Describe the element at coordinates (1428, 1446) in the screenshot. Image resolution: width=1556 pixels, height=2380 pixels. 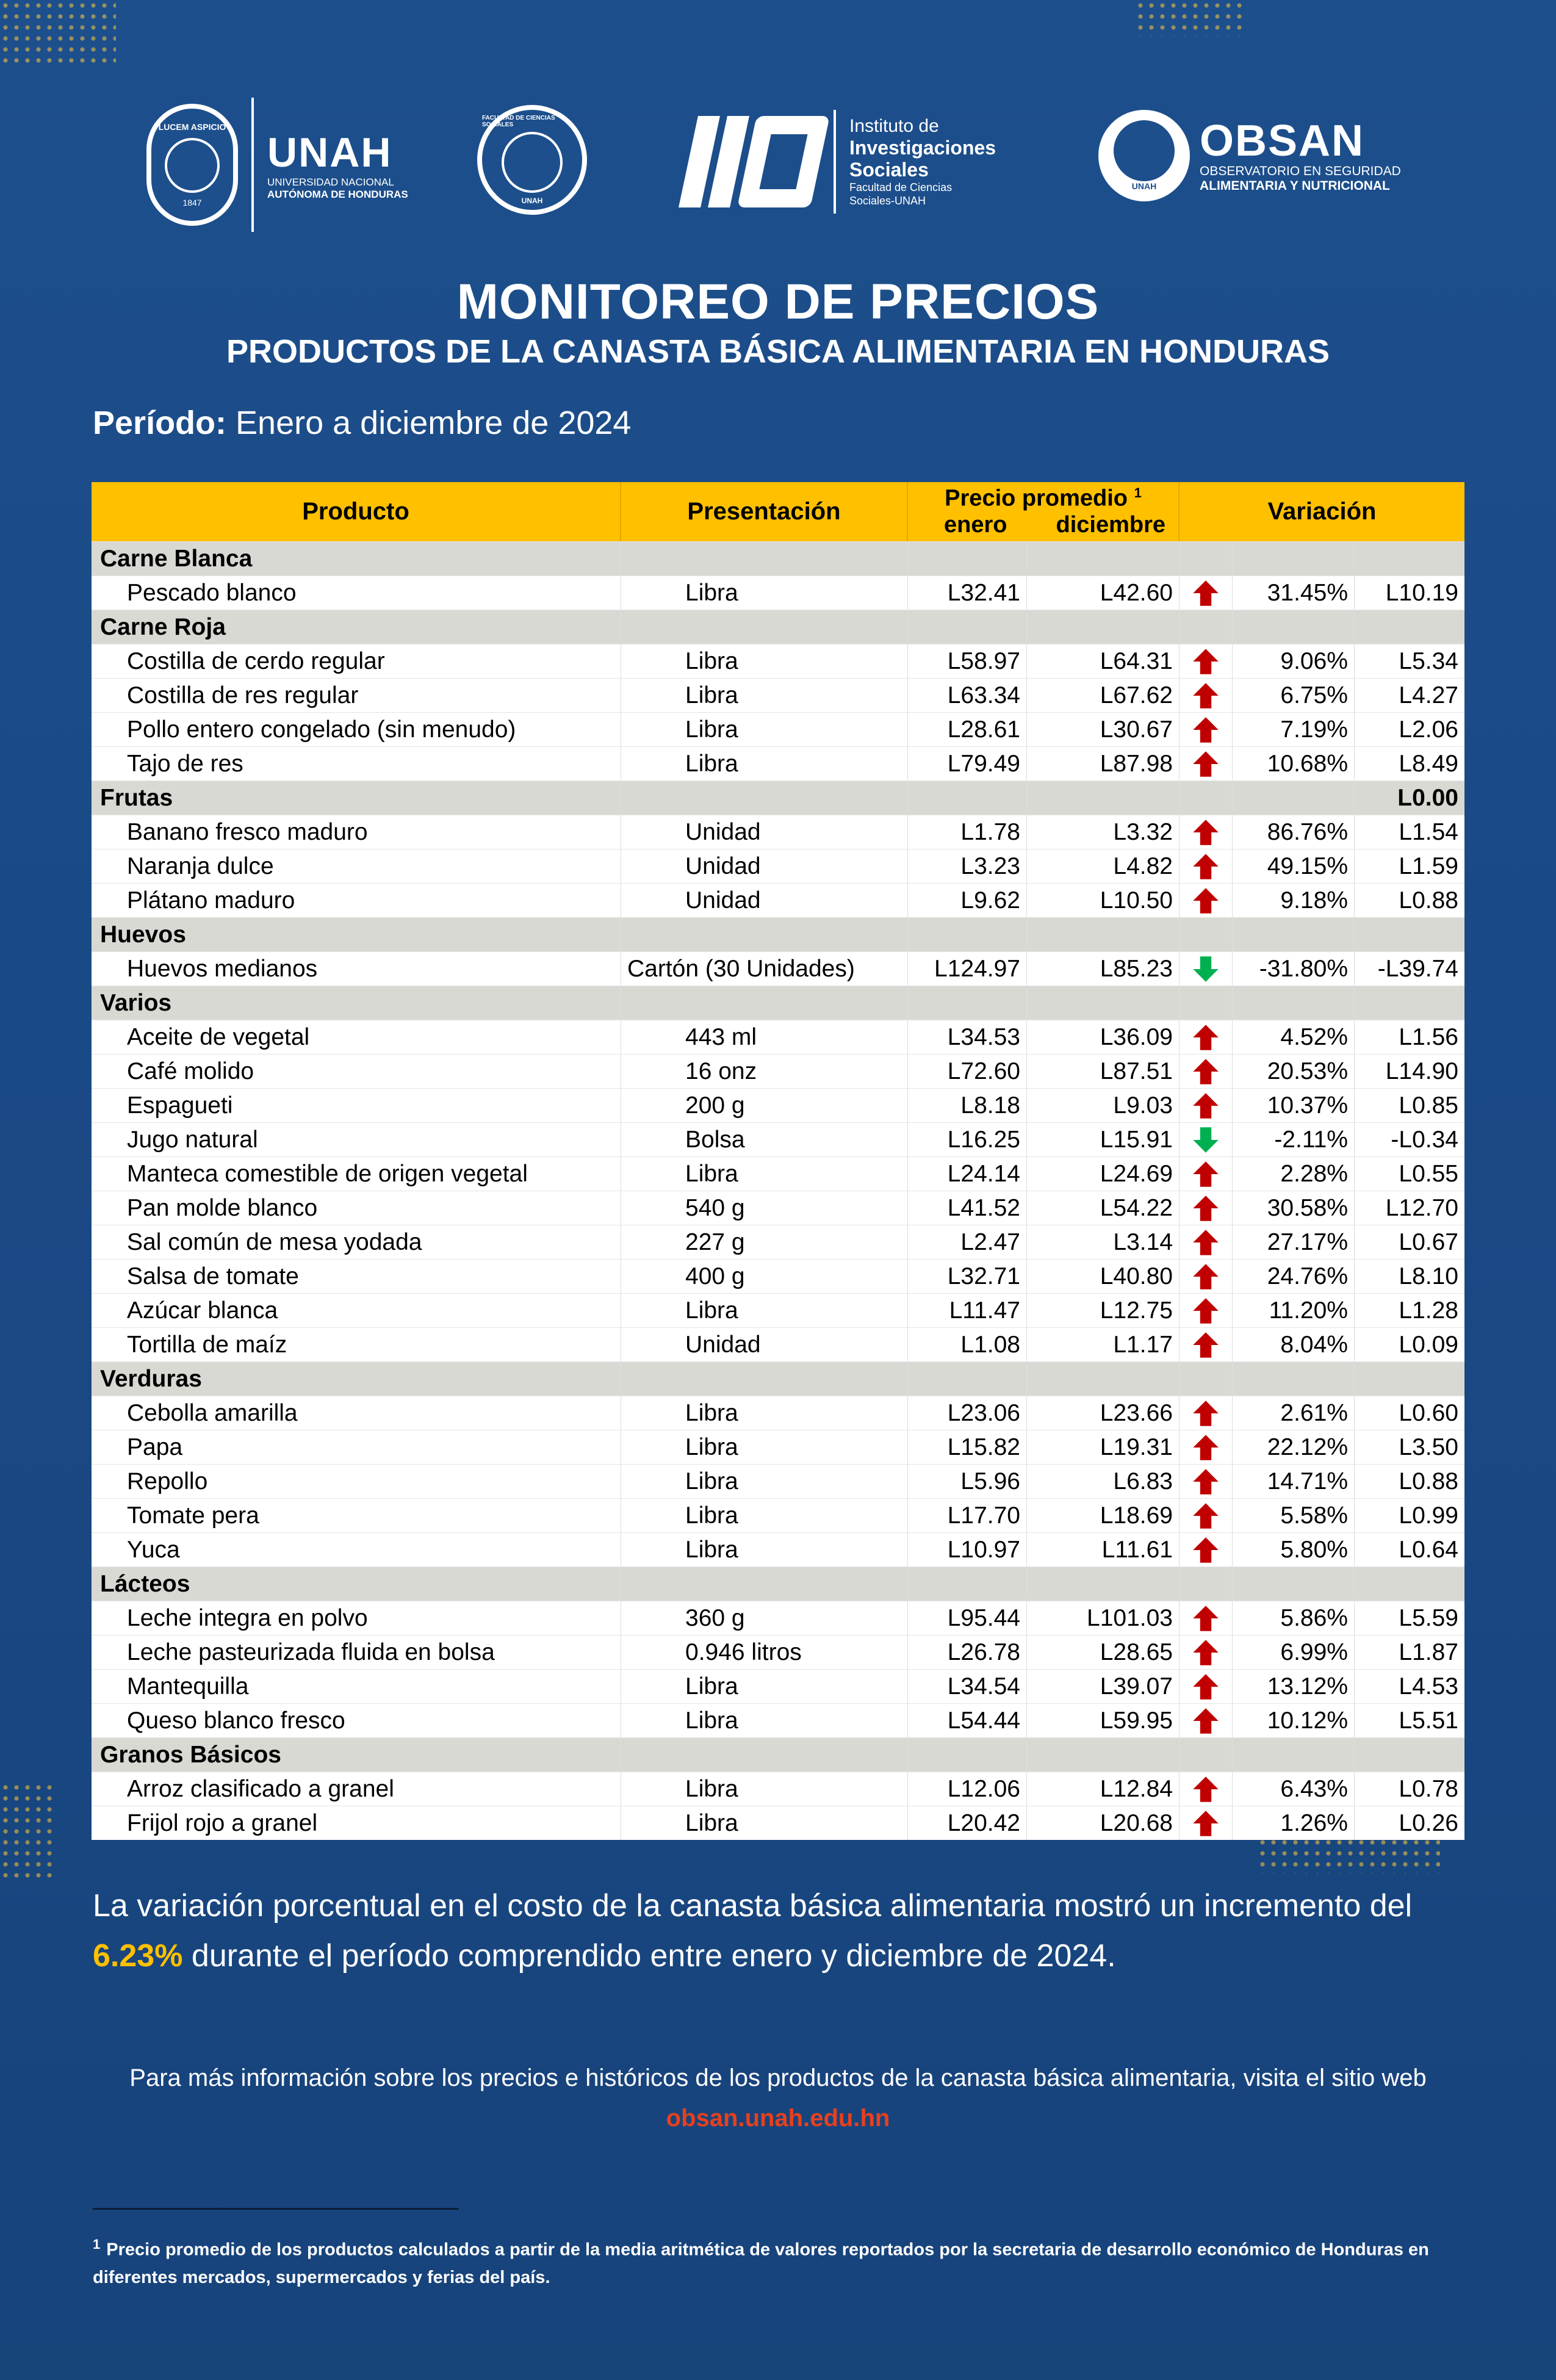
I see `variation-lempiras-cell: L3.50` at that location.